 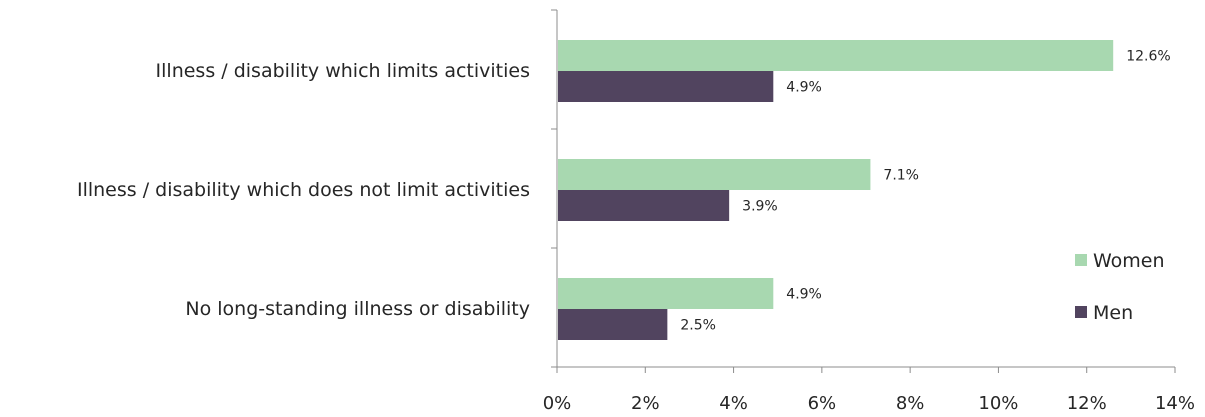 I want to click on legend-label-women: Women, so click(x=1129, y=261).